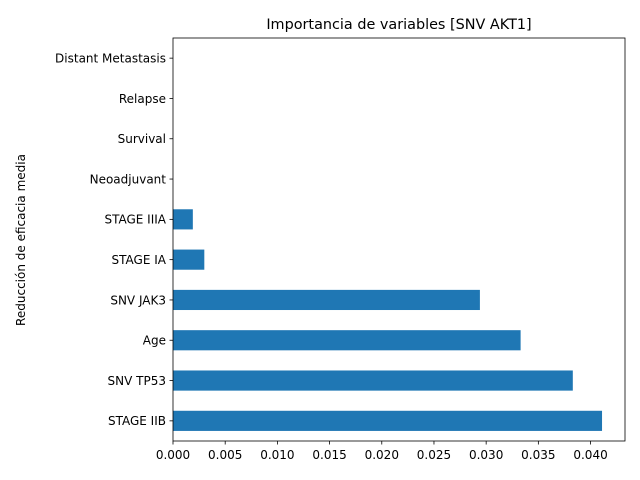 The width and height of the screenshot is (640, 480). I want to click on y-axis-label: Reducción de eficacia media, so click(21, 240).